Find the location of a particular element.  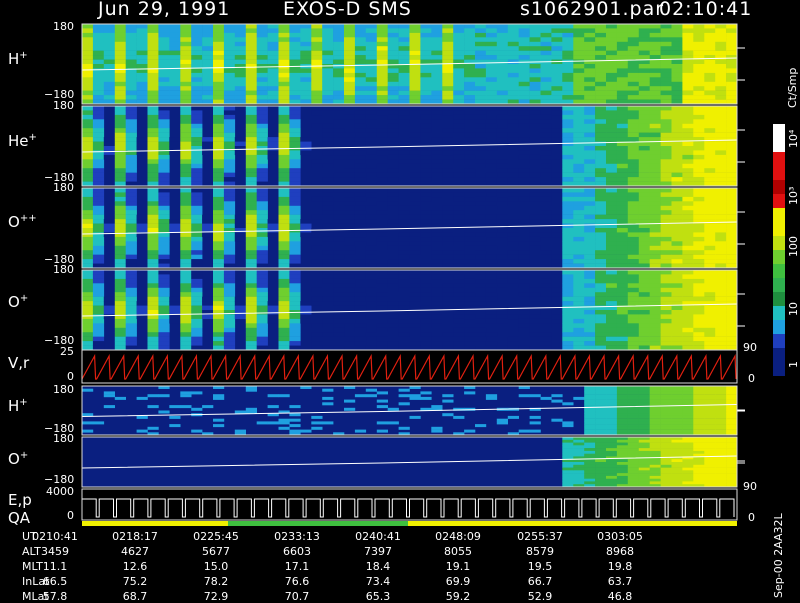

panel-label-o-plusplus: O++ is located at coordinates (22, 222).